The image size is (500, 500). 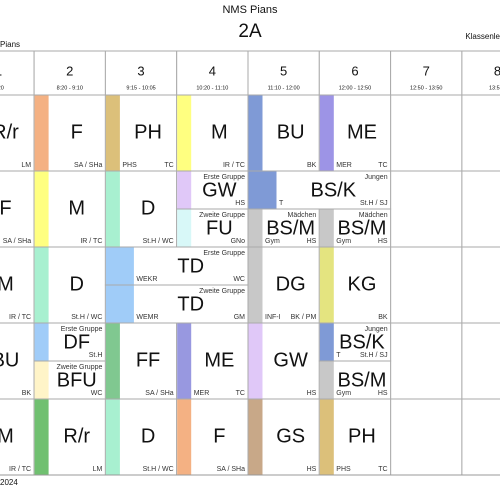 I want to click on period-number: 3, so click(x=140, y=70).